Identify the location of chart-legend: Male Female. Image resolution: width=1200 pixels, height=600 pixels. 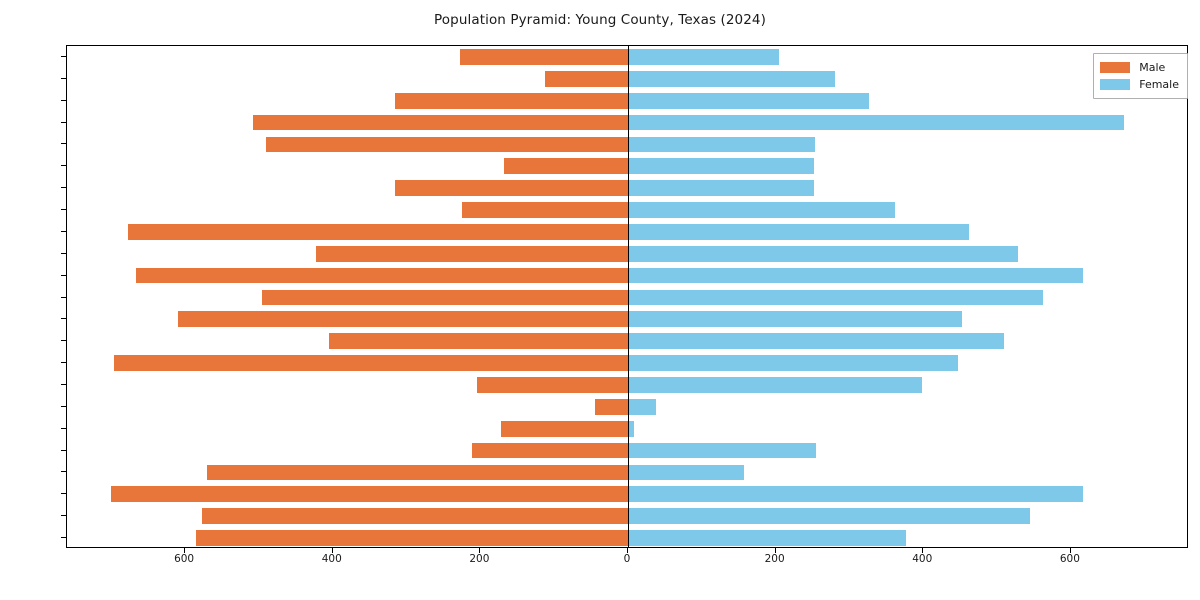
(1140, 76).